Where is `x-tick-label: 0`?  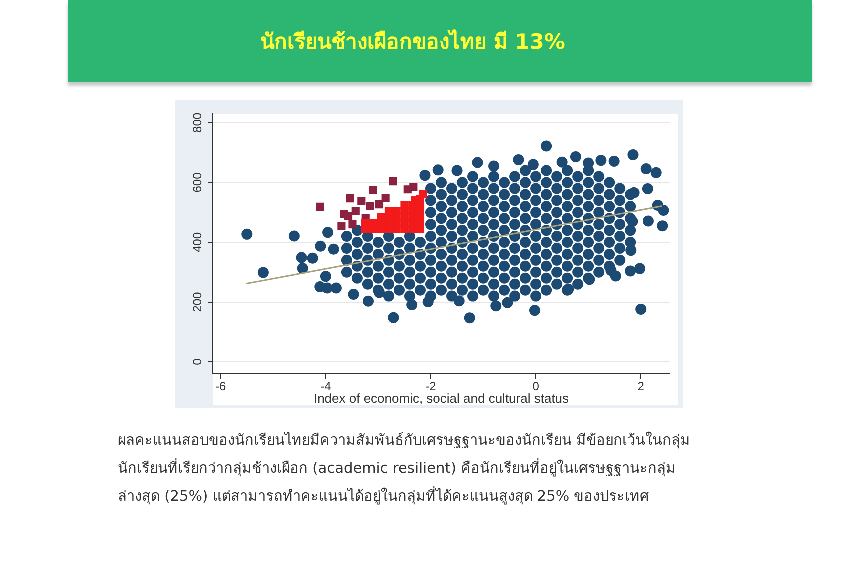 x-tick-label: 0 is located at coordinates (536, 387).